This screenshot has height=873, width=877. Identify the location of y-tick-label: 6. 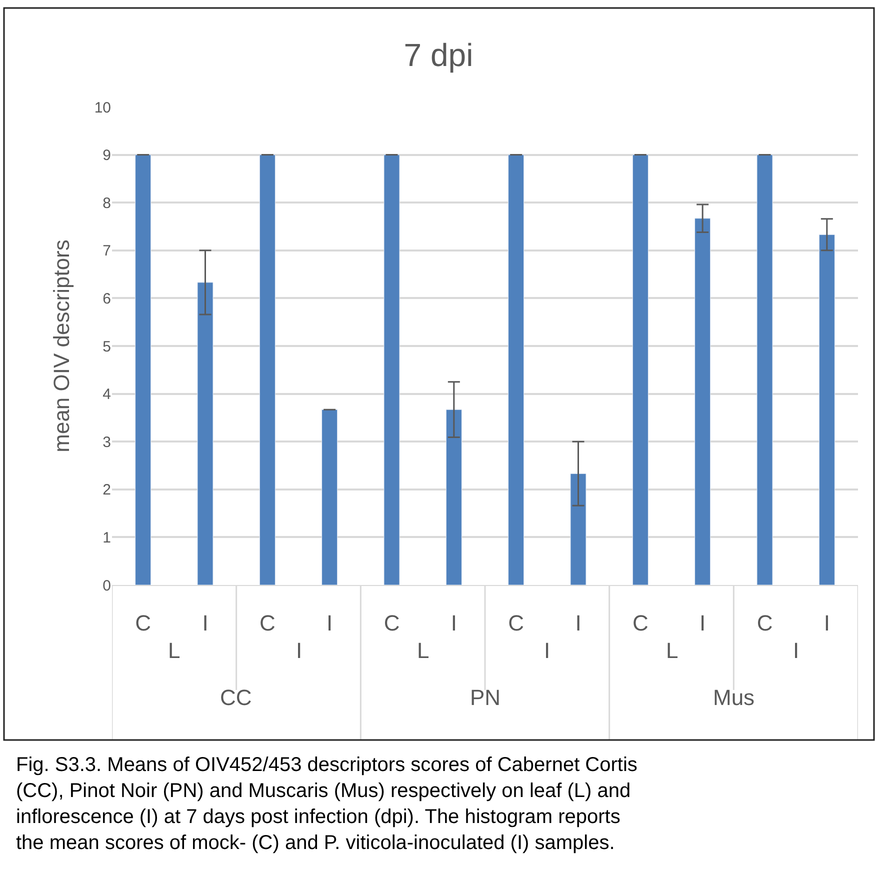
(106, 299).